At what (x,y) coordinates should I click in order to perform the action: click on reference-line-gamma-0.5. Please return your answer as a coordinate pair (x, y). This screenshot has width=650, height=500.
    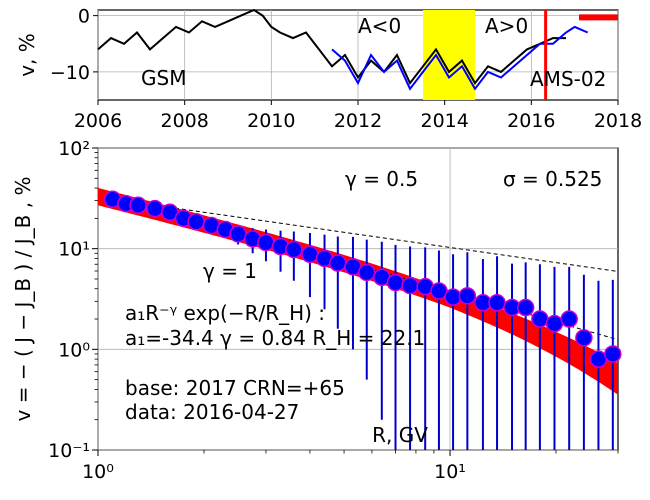
    Looking at the image, I should click on (365, 235).